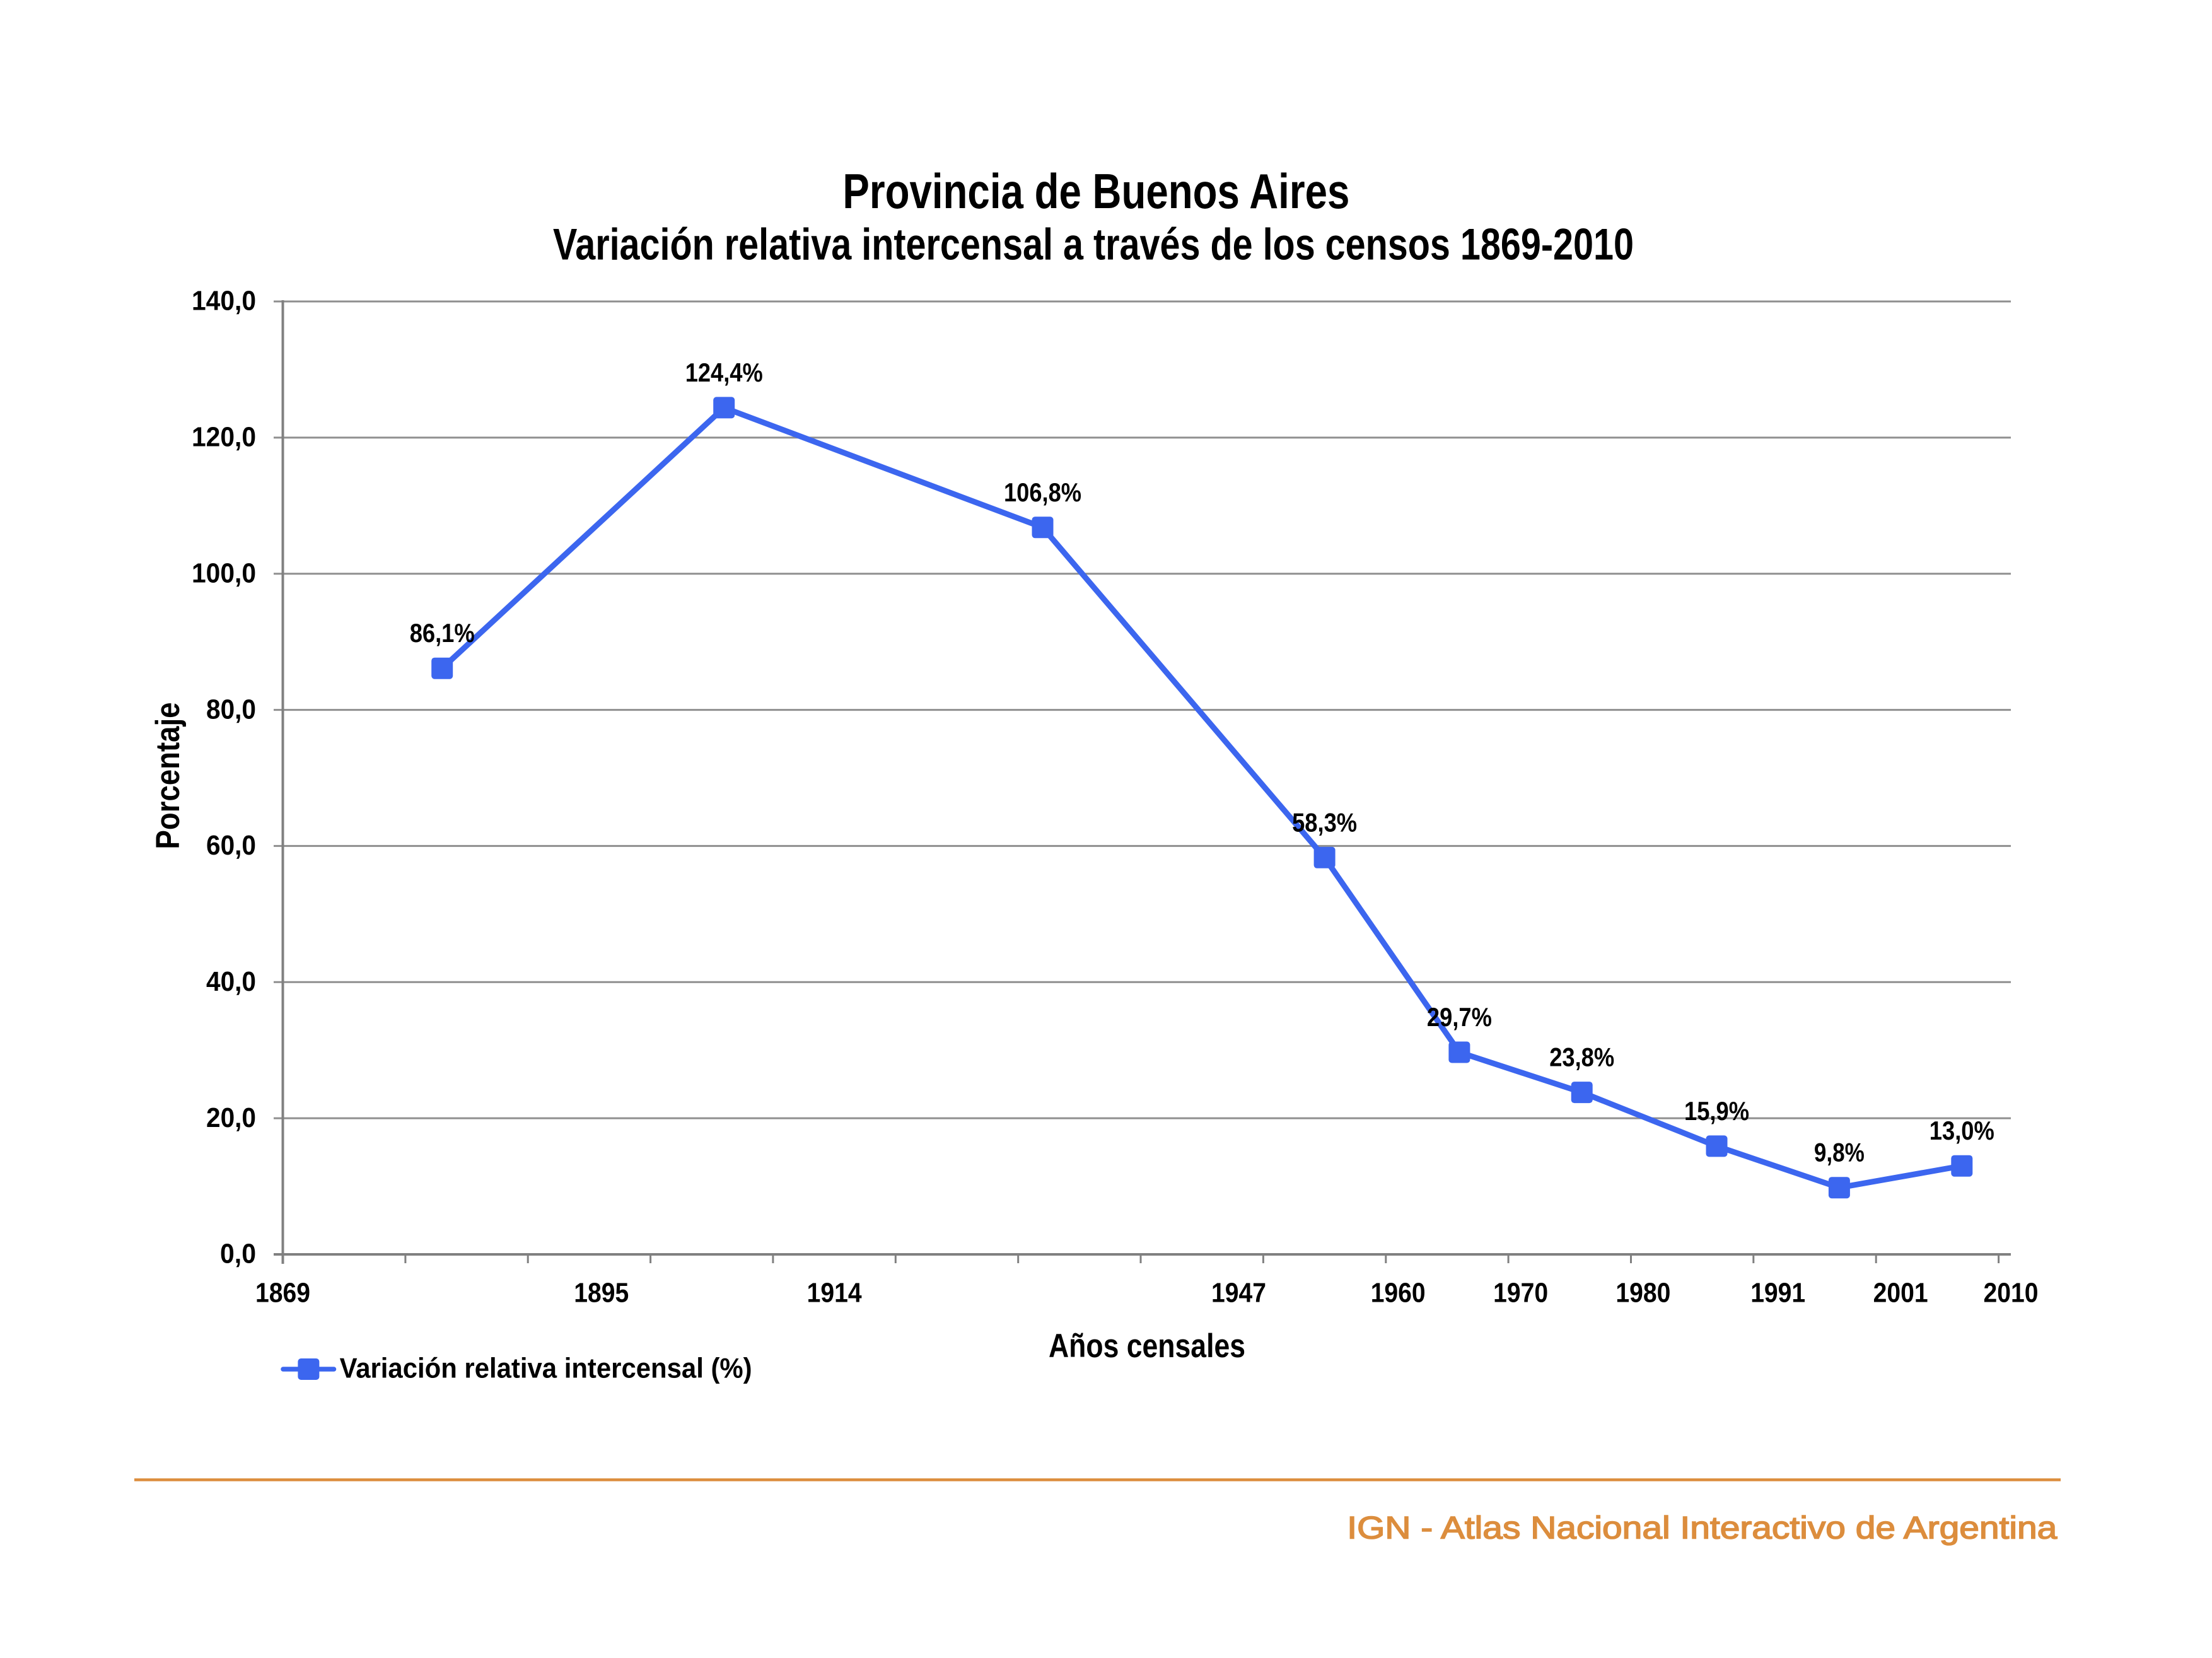  I want to click on svg-text: 1960, so click(1398, 1292).